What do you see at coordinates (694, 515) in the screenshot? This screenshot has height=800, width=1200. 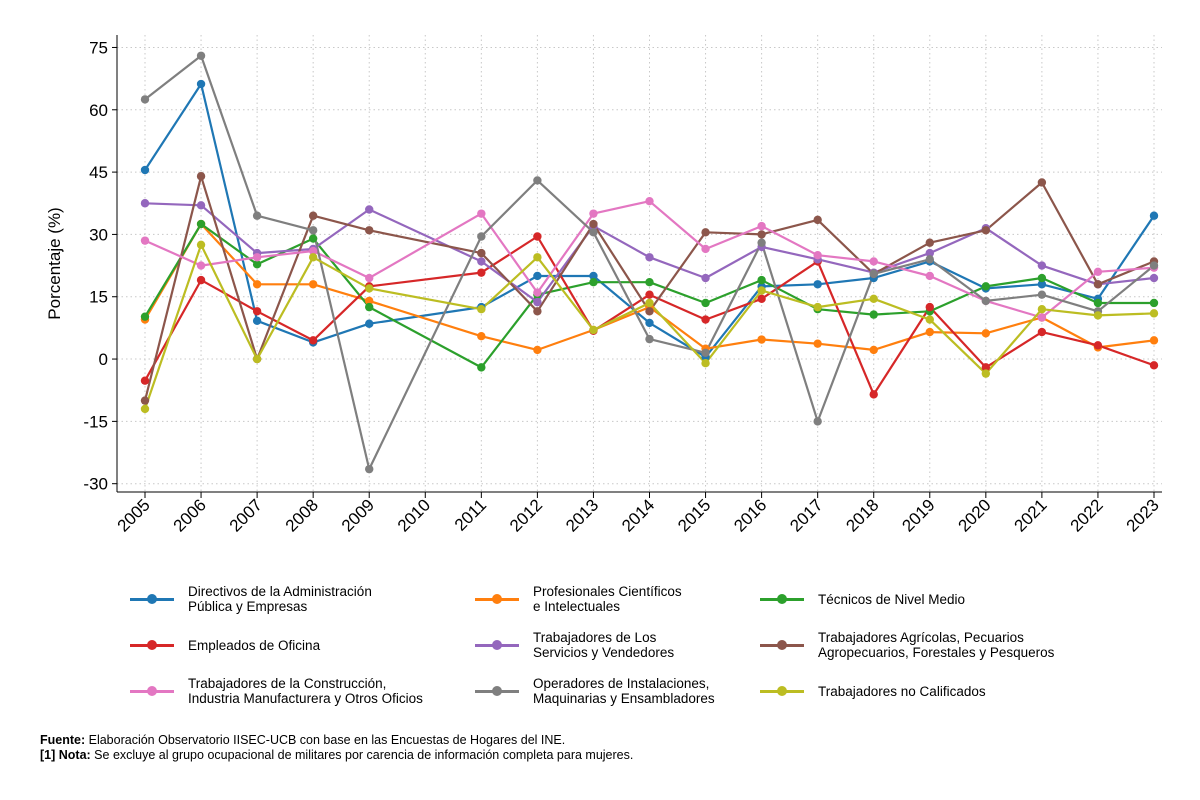 I see `x-tick-label: 2015` at bounding box center [694, 515].